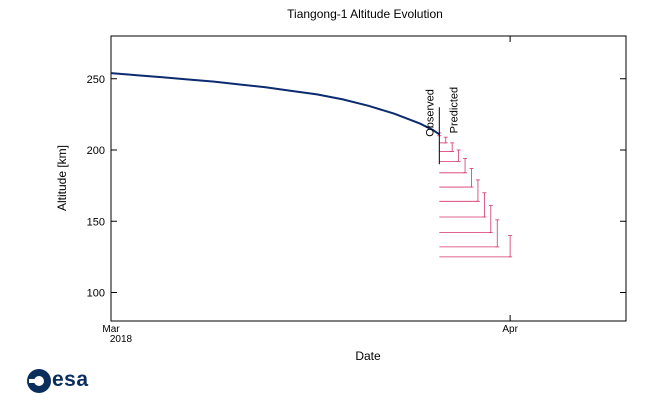 This screenshot has width=645, height=402. I want to click on predicted-series, so click(475, 195).